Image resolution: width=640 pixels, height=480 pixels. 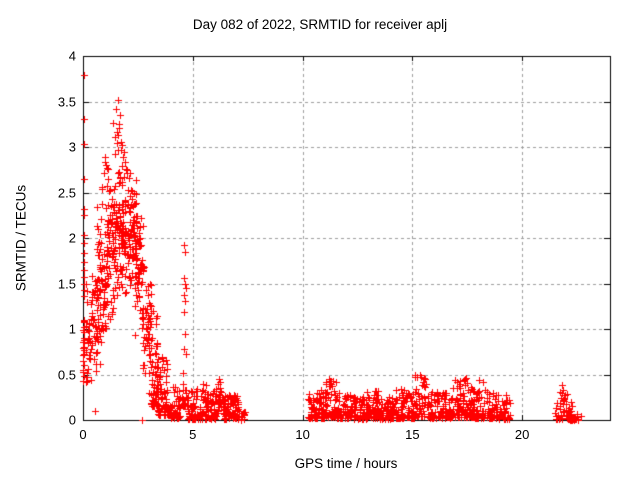 What do you see at coordinates (72, 329) in the screenshot?
I see `y-tick-label: 1` at bounding box center [72, 329].